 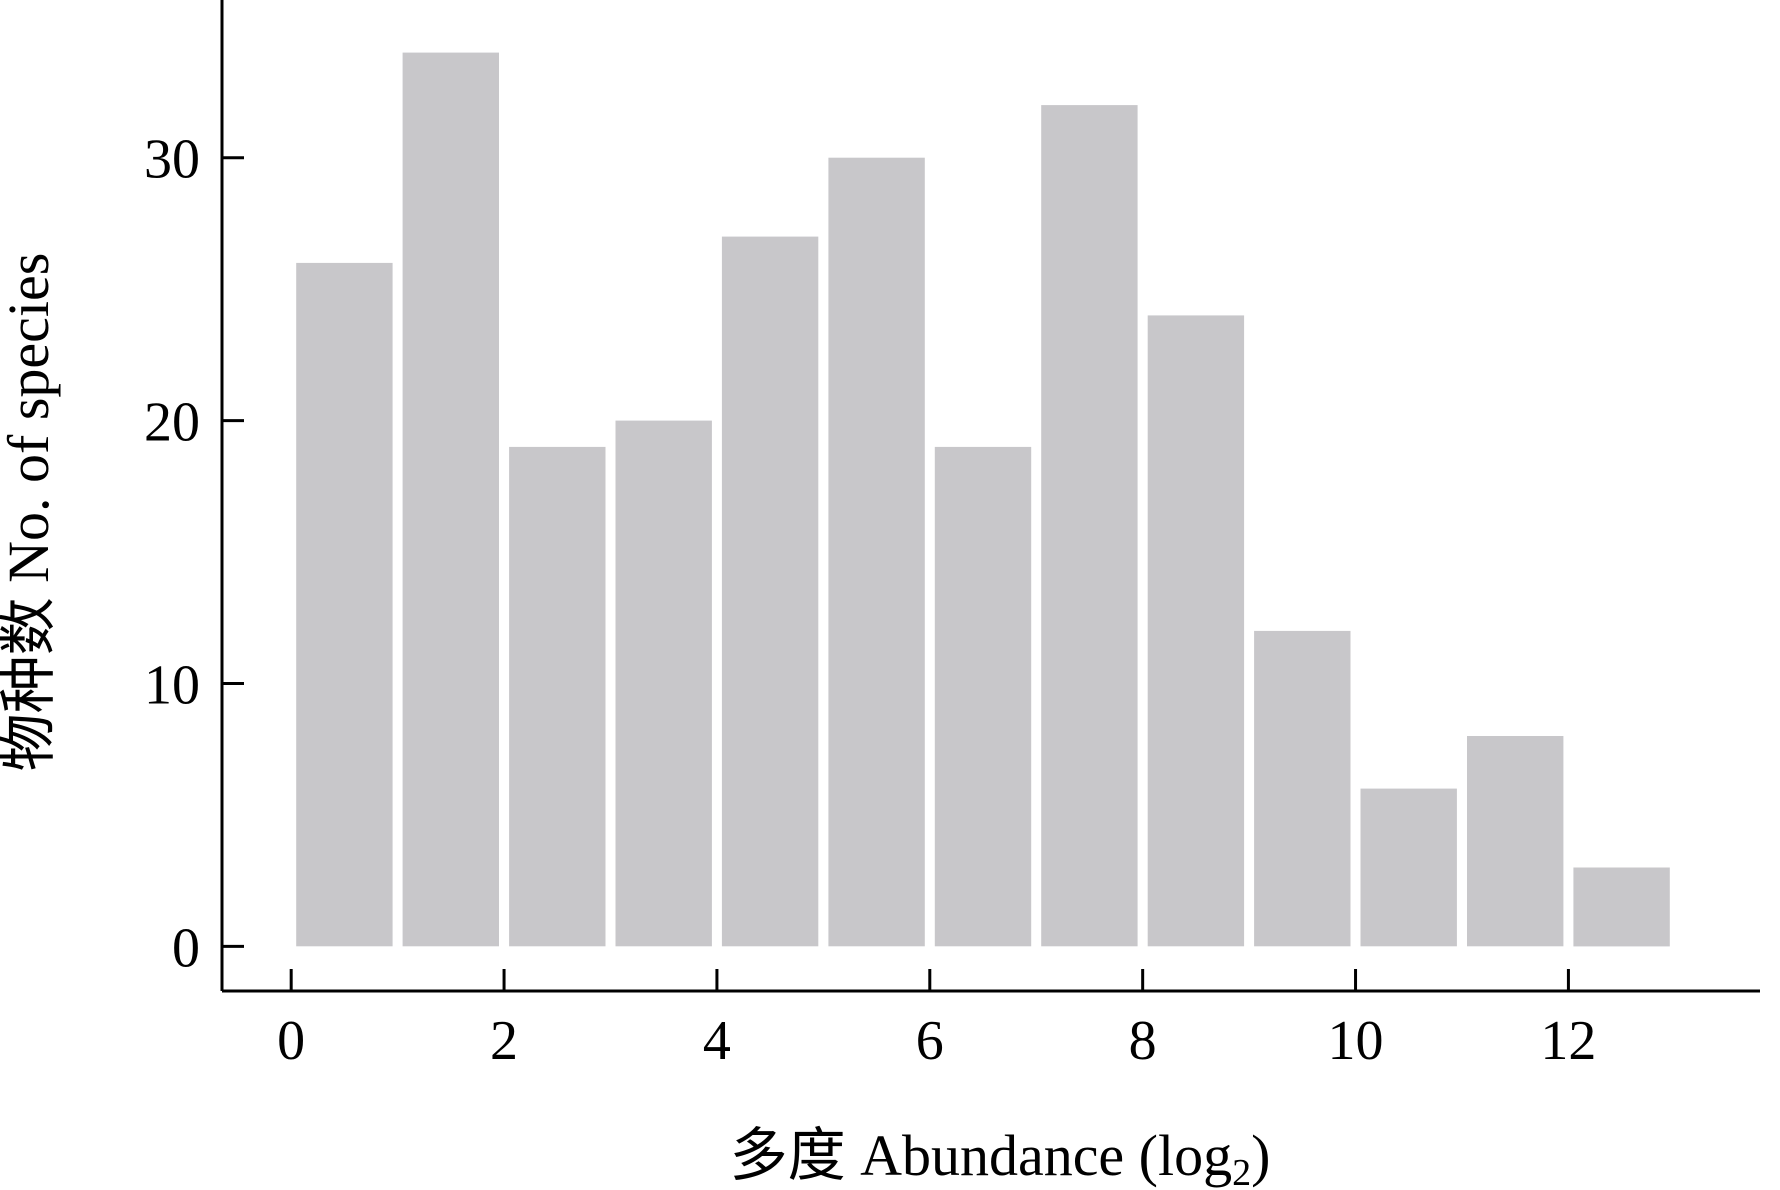 I want to click on y-tick-label: 30, so click(x=172, y=160).